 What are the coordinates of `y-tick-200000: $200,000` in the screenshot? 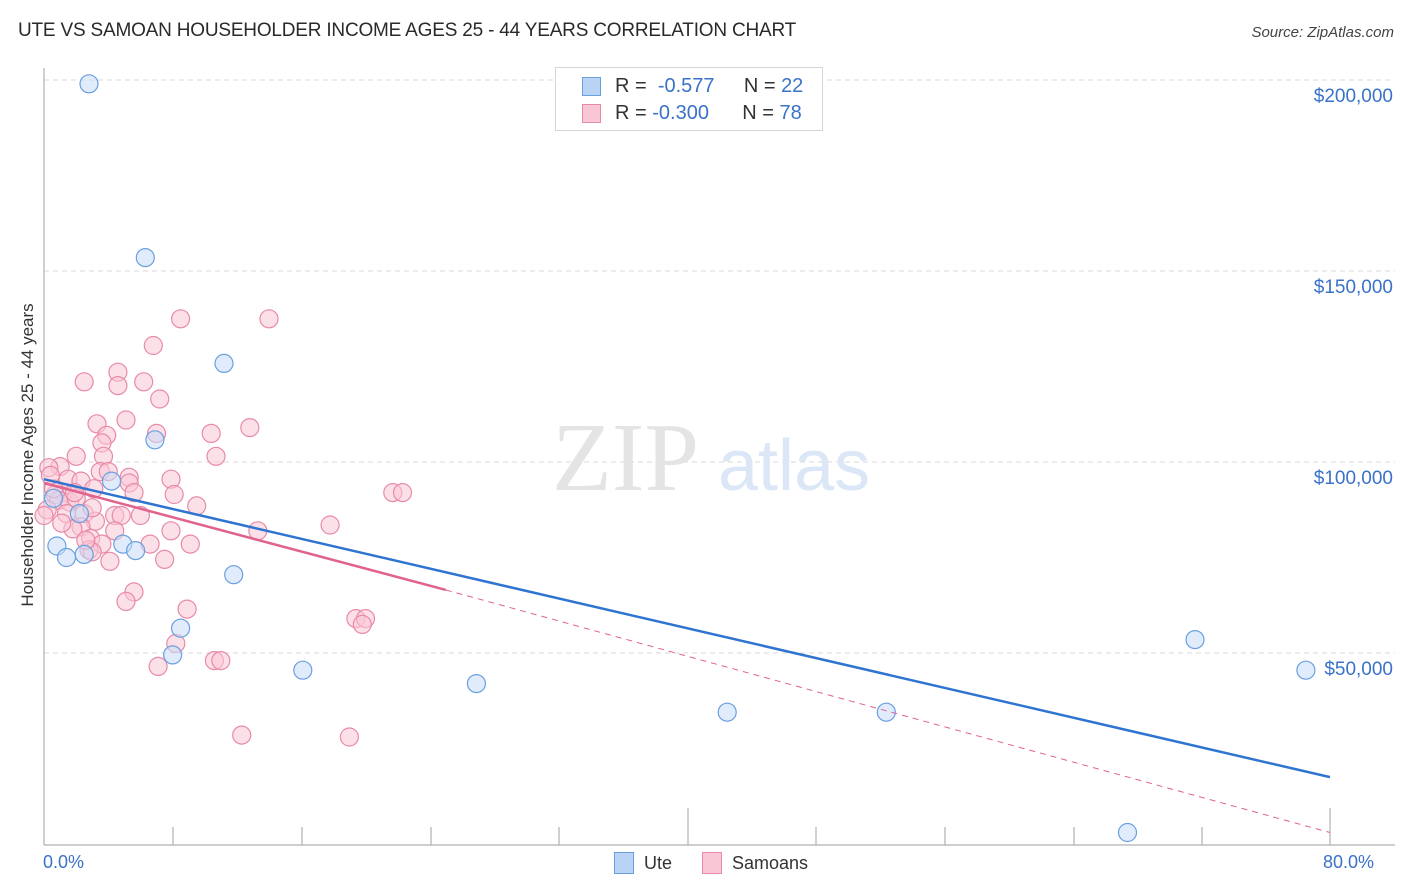 It's located at (1353, 96).